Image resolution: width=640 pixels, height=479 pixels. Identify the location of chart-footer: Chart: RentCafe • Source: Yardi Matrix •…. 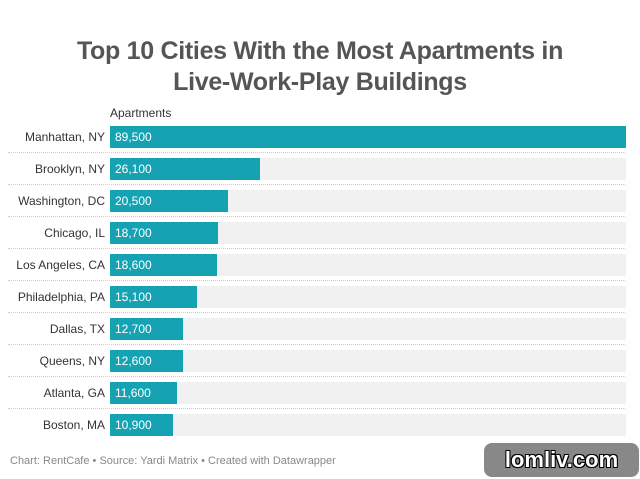
(173, 461).